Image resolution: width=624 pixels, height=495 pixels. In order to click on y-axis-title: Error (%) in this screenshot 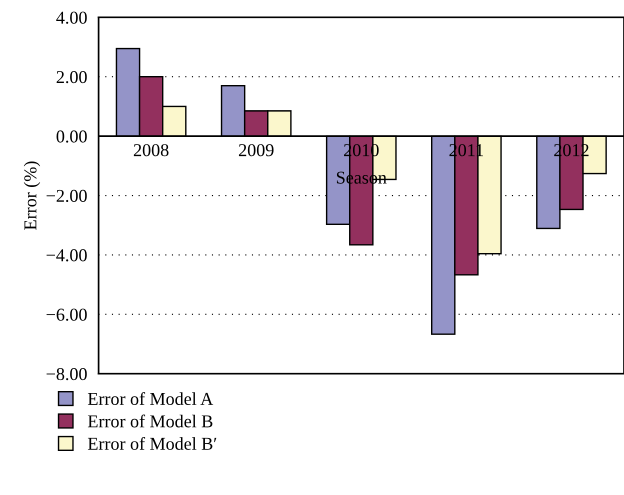, I will do `click(32, 195)`.